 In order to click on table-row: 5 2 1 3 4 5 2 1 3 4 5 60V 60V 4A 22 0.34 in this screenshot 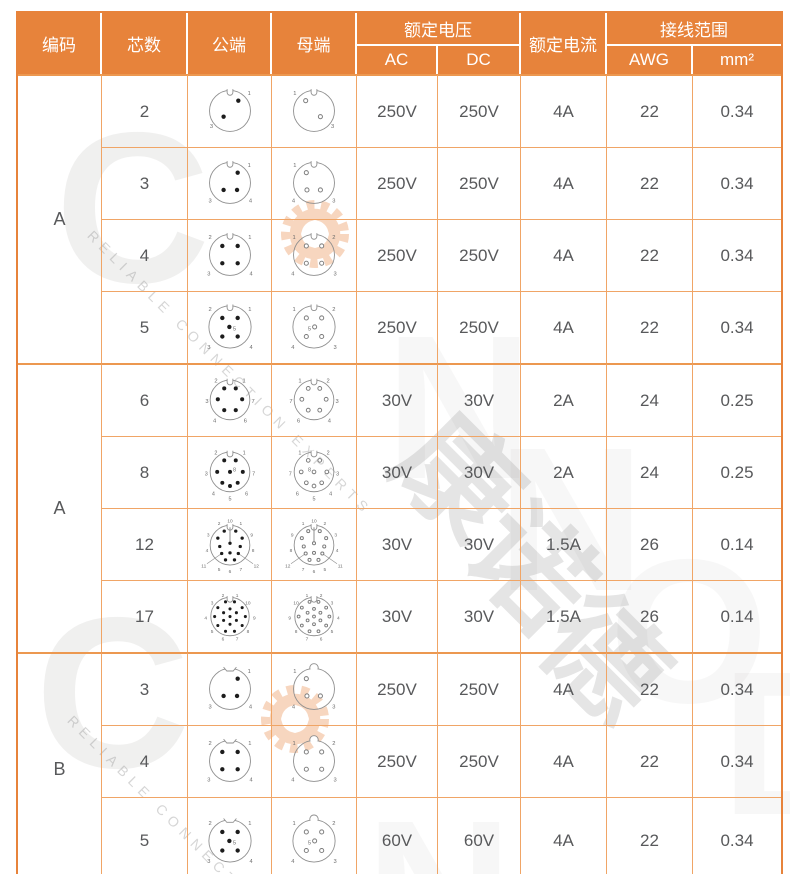, I will do `click(399, 835)`.